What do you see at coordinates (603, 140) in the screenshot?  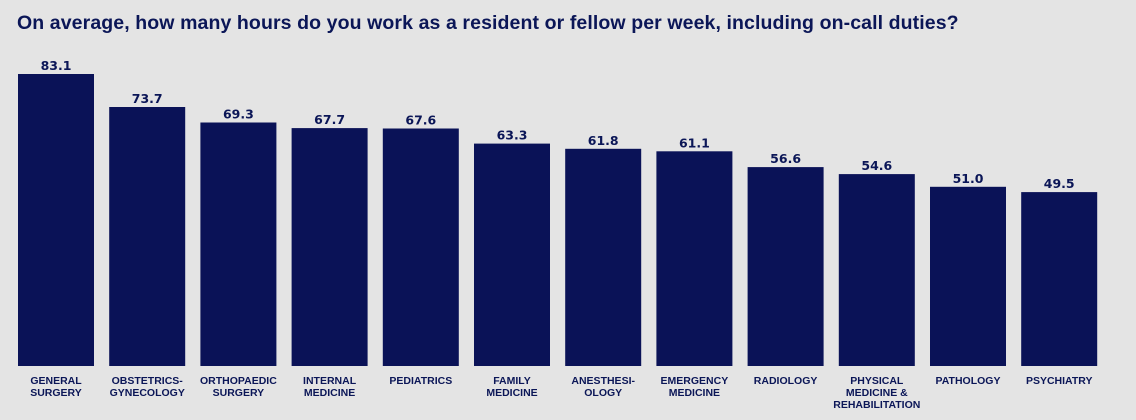 I see `value-label-6: 61.8` at bounding box center [603, 140].